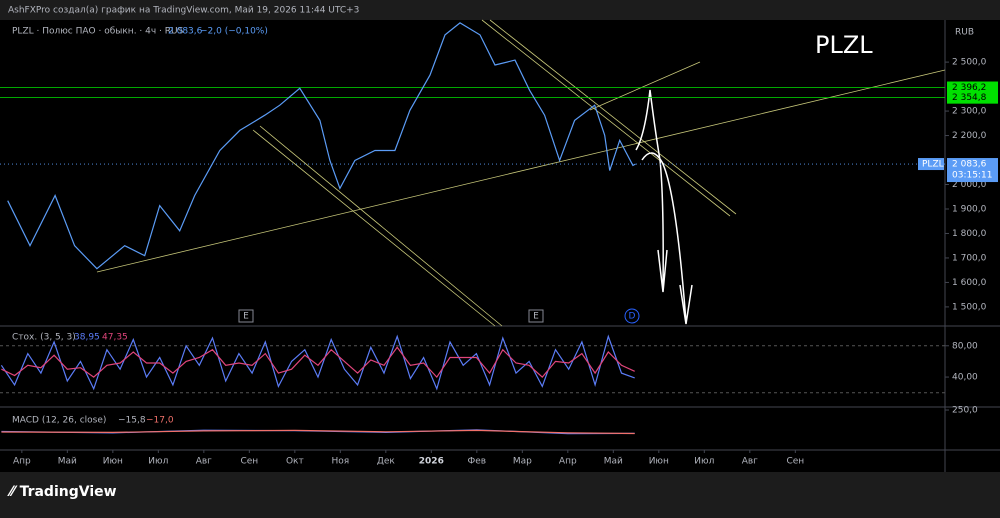  I want to click on x-tick-label: Мар, so click(522, 462).